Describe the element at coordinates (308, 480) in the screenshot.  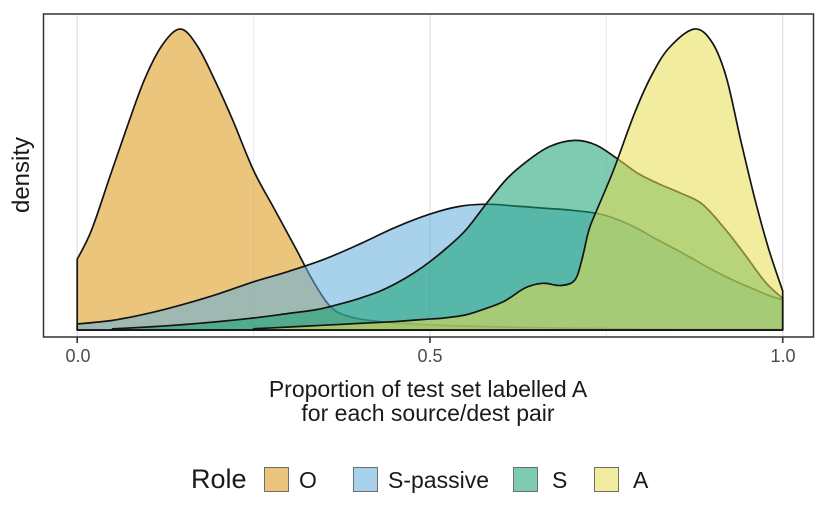
I see `legend-label-O: O` at that location.